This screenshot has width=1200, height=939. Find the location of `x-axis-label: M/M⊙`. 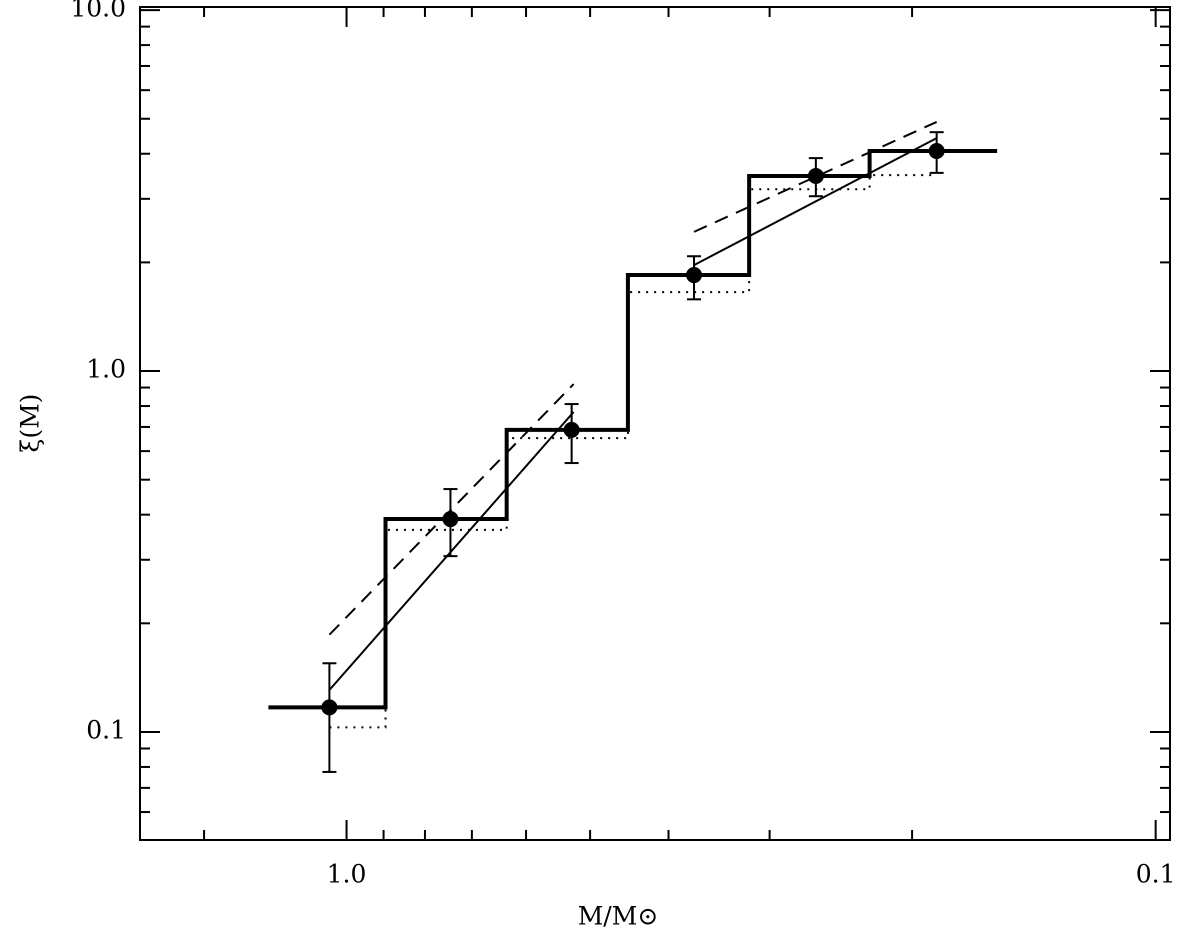

x-axis-label: M/M⊙ is located at coordinates (618, 916).